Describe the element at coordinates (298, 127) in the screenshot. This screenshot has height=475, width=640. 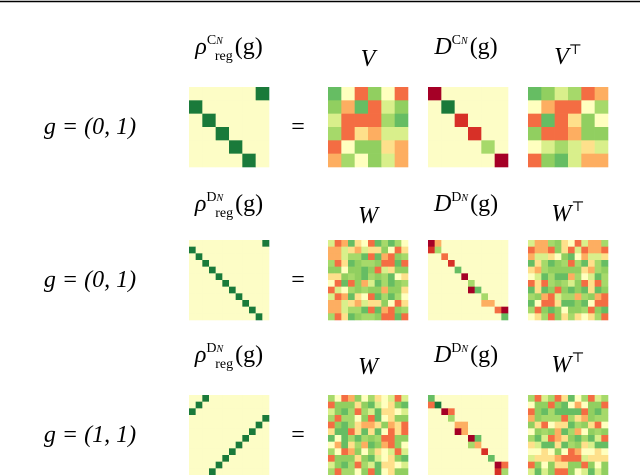
I see `equals-sign: =` at that location.